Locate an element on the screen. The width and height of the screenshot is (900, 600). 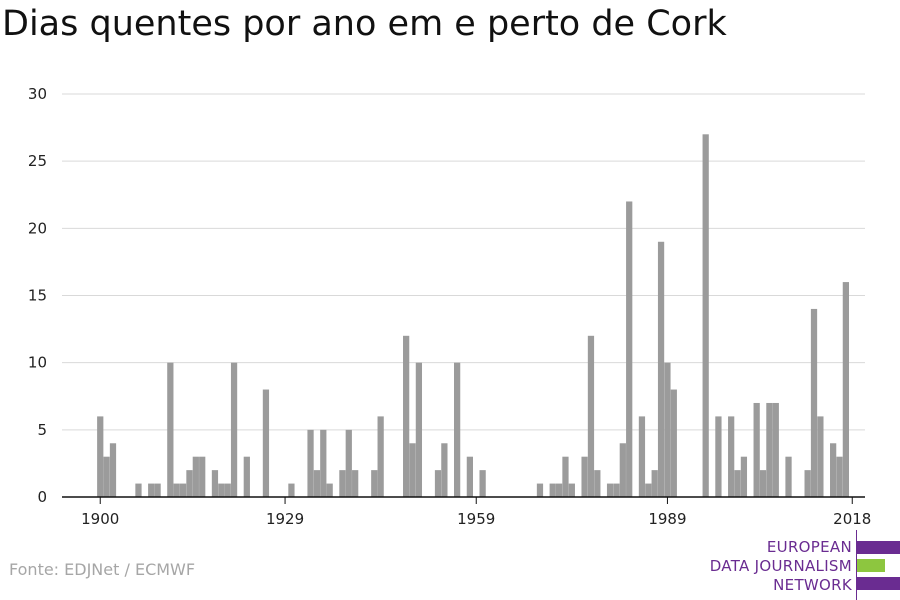
bar: 2008: 3 is located at coordinates (788, 476).